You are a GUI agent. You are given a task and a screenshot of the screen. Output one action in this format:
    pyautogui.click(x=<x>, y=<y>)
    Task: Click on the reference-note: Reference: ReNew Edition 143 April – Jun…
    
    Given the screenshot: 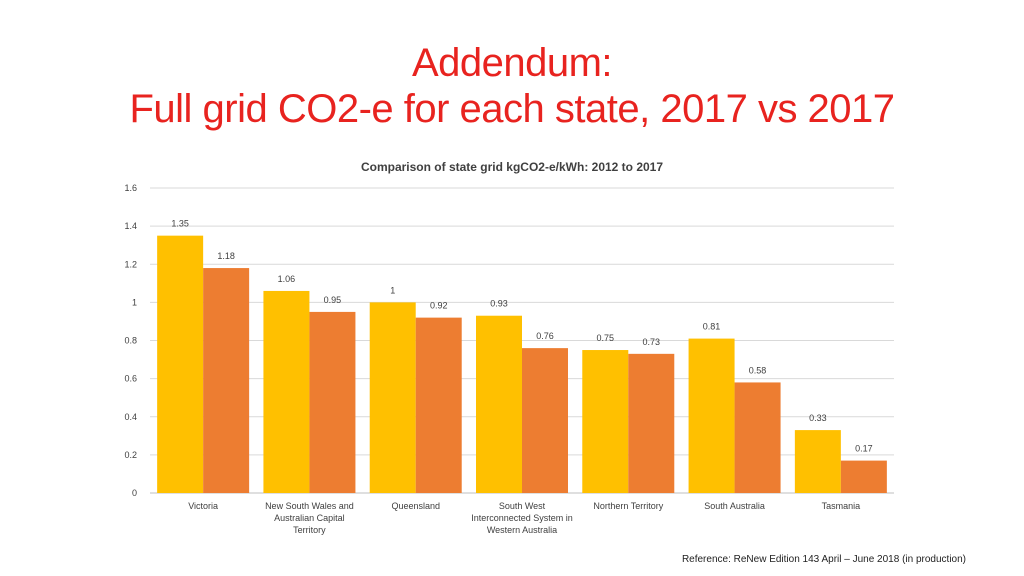 What is the action you would take?
    pyautogui.click(x=823, y=559)
    